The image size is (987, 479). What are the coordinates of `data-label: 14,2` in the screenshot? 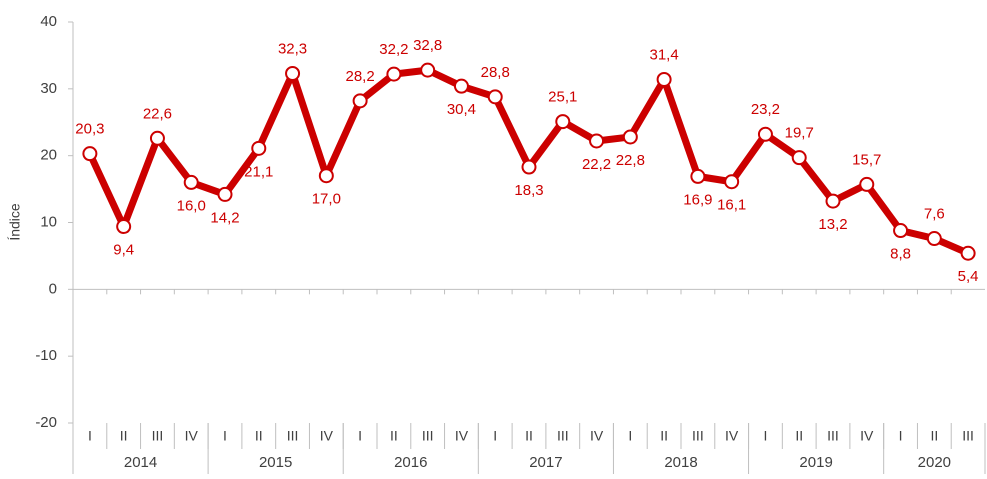 It's located at (224, 217).